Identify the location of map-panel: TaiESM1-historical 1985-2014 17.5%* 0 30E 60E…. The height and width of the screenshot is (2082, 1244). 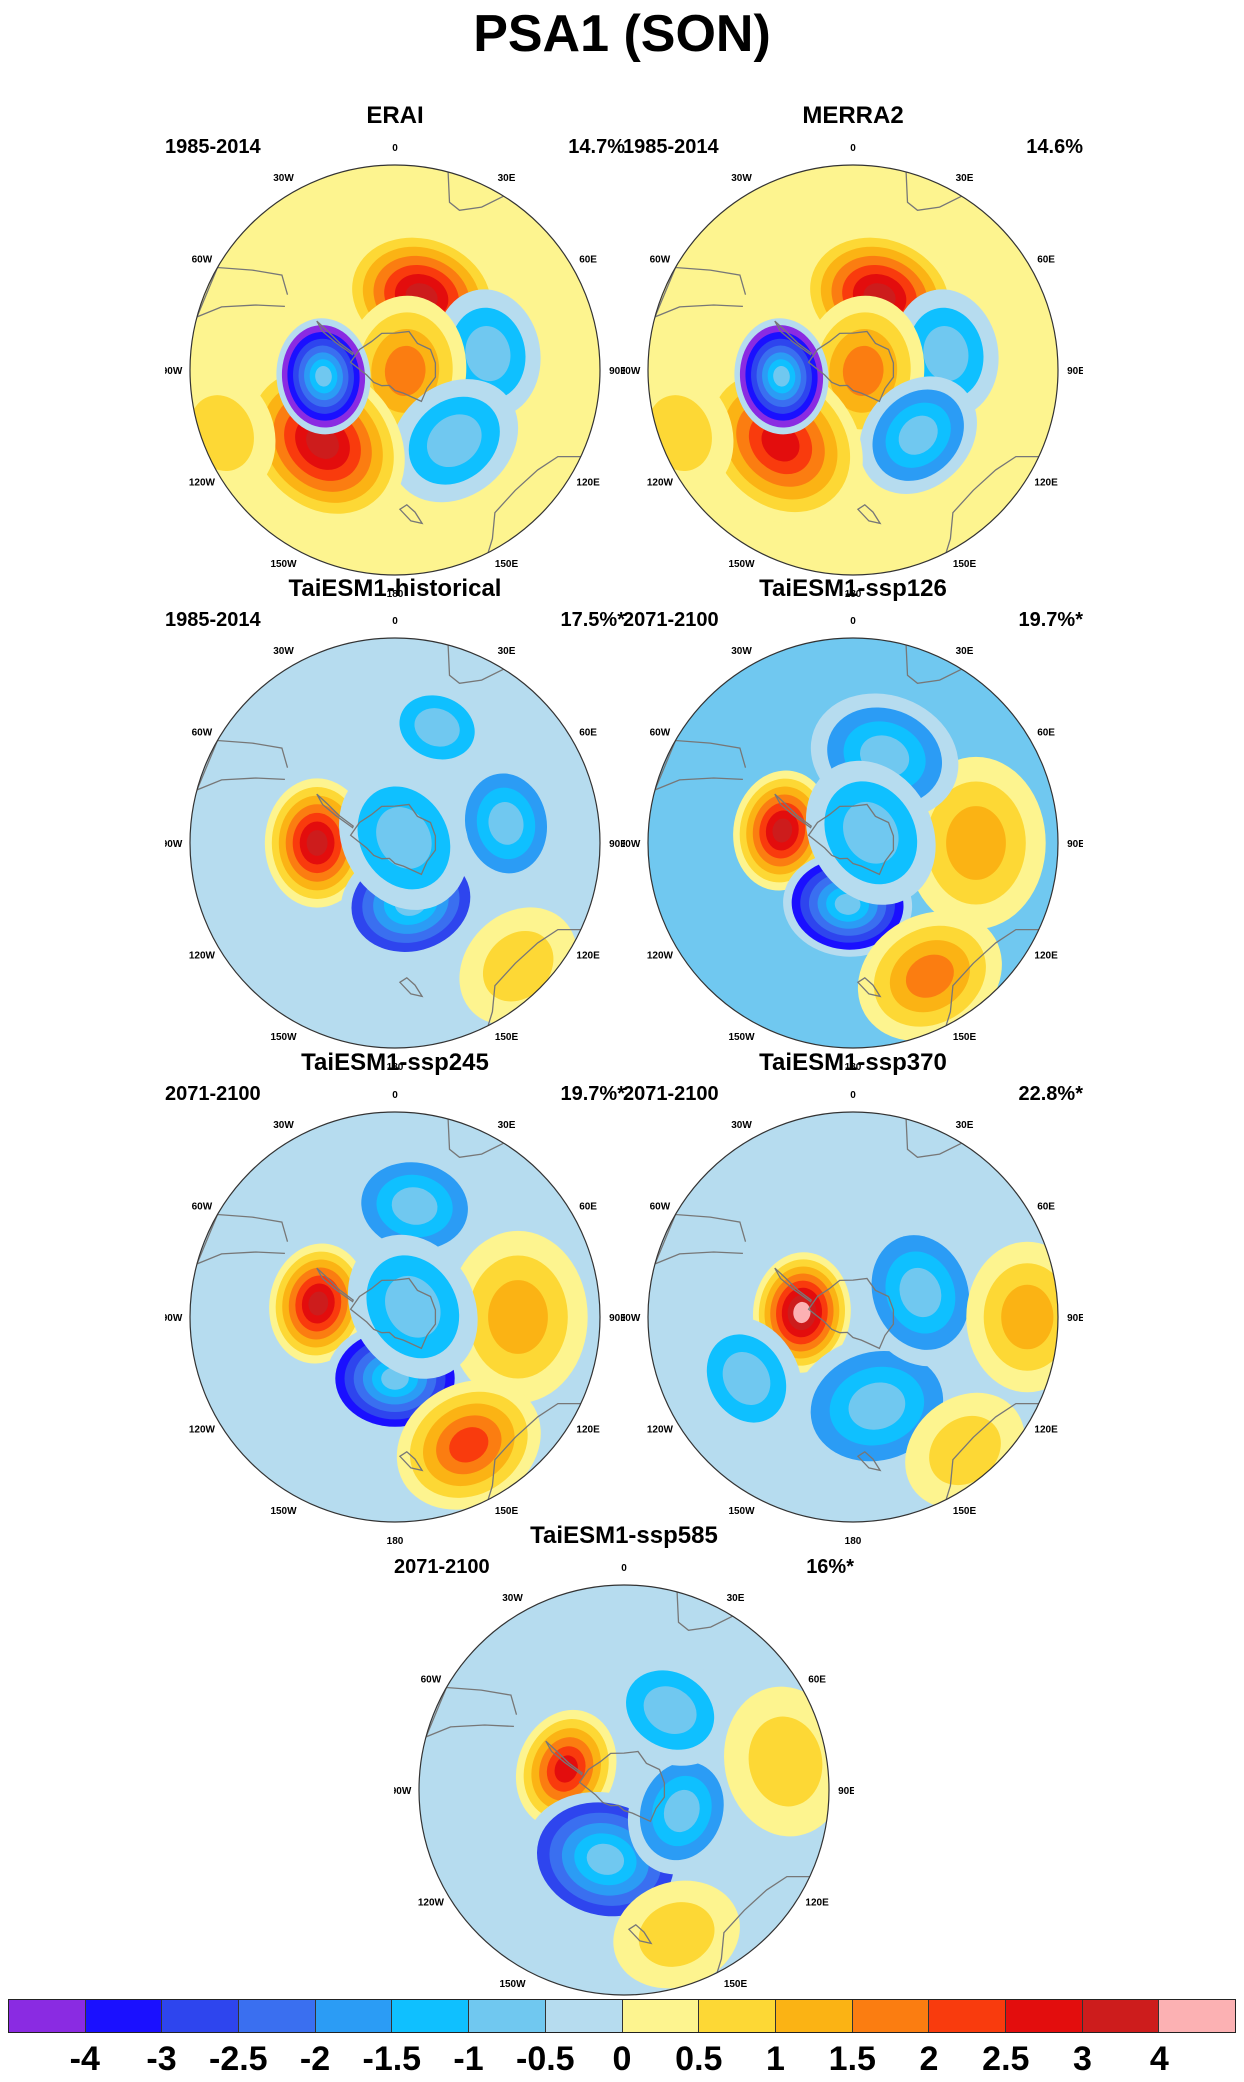
(395, 824).